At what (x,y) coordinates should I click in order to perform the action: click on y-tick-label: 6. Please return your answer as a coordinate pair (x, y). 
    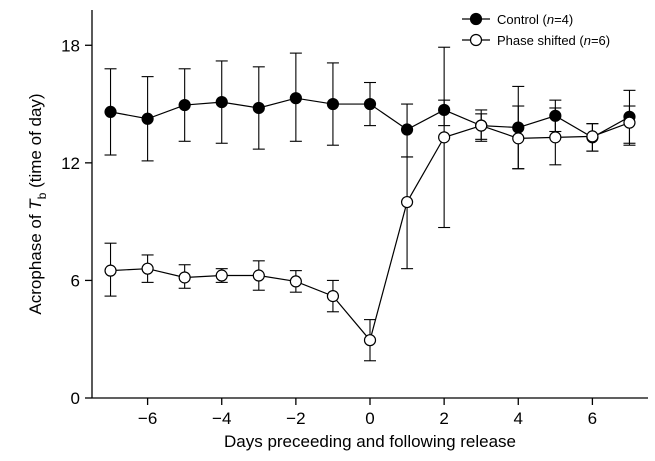
    Looking at the image, I should click on (75, 280).